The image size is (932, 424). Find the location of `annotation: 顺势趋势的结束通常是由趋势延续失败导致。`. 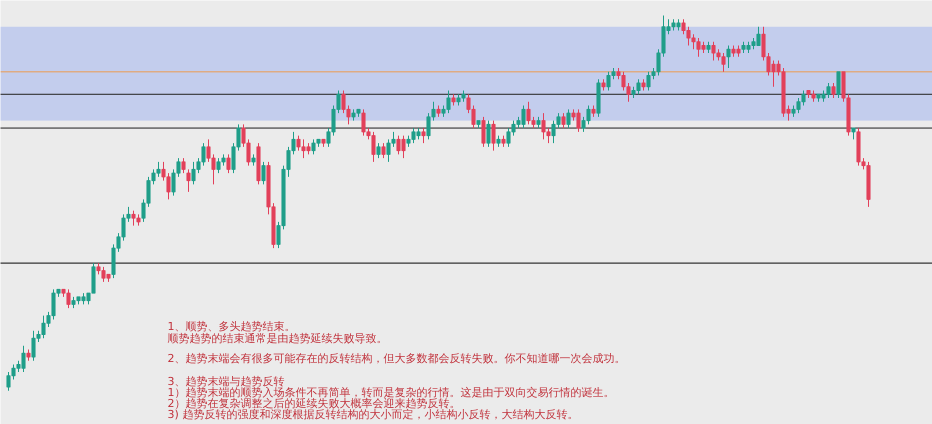

annotation: 顺势趋势的结束通常是由趋势延续失败导致。 is located at coordinates (278, 338).